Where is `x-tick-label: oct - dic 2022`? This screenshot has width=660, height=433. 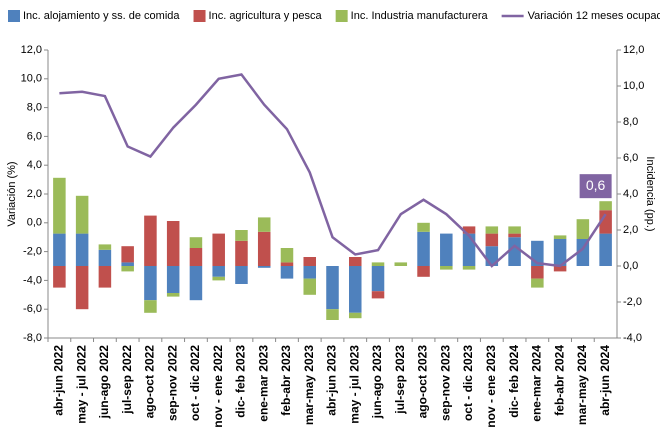
x-tick-label: oct - dic 2022 is located at coordinates (195, 383).